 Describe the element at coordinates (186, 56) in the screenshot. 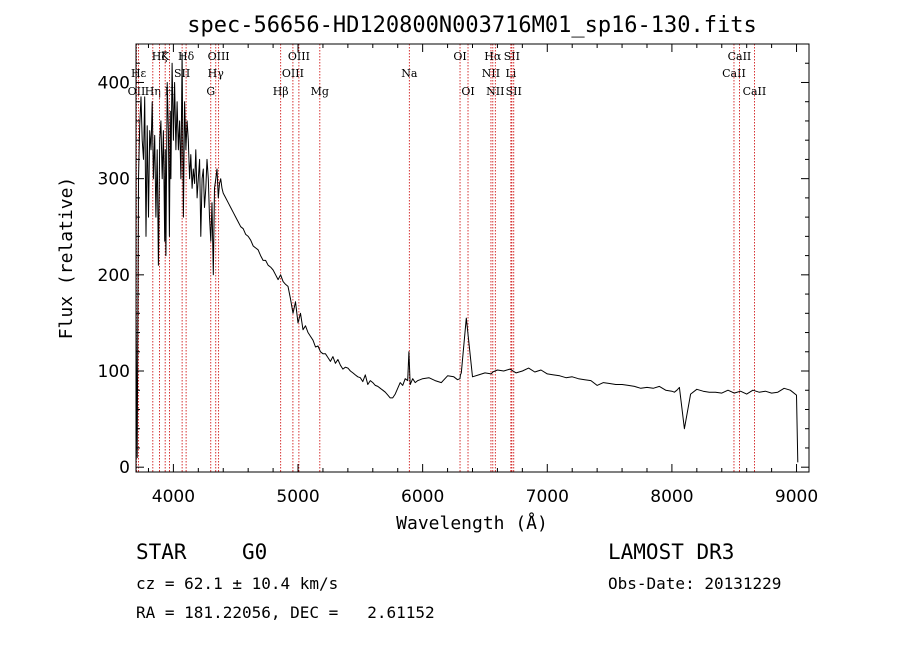

I see `line-marker-label: Hδ` at that location.